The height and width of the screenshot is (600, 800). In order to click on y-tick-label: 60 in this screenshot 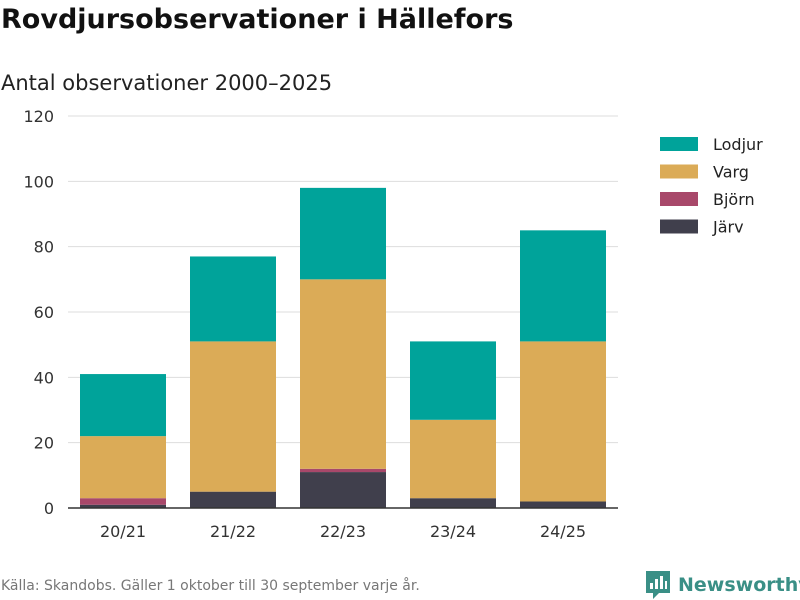, I will do `click(44, 312)`.